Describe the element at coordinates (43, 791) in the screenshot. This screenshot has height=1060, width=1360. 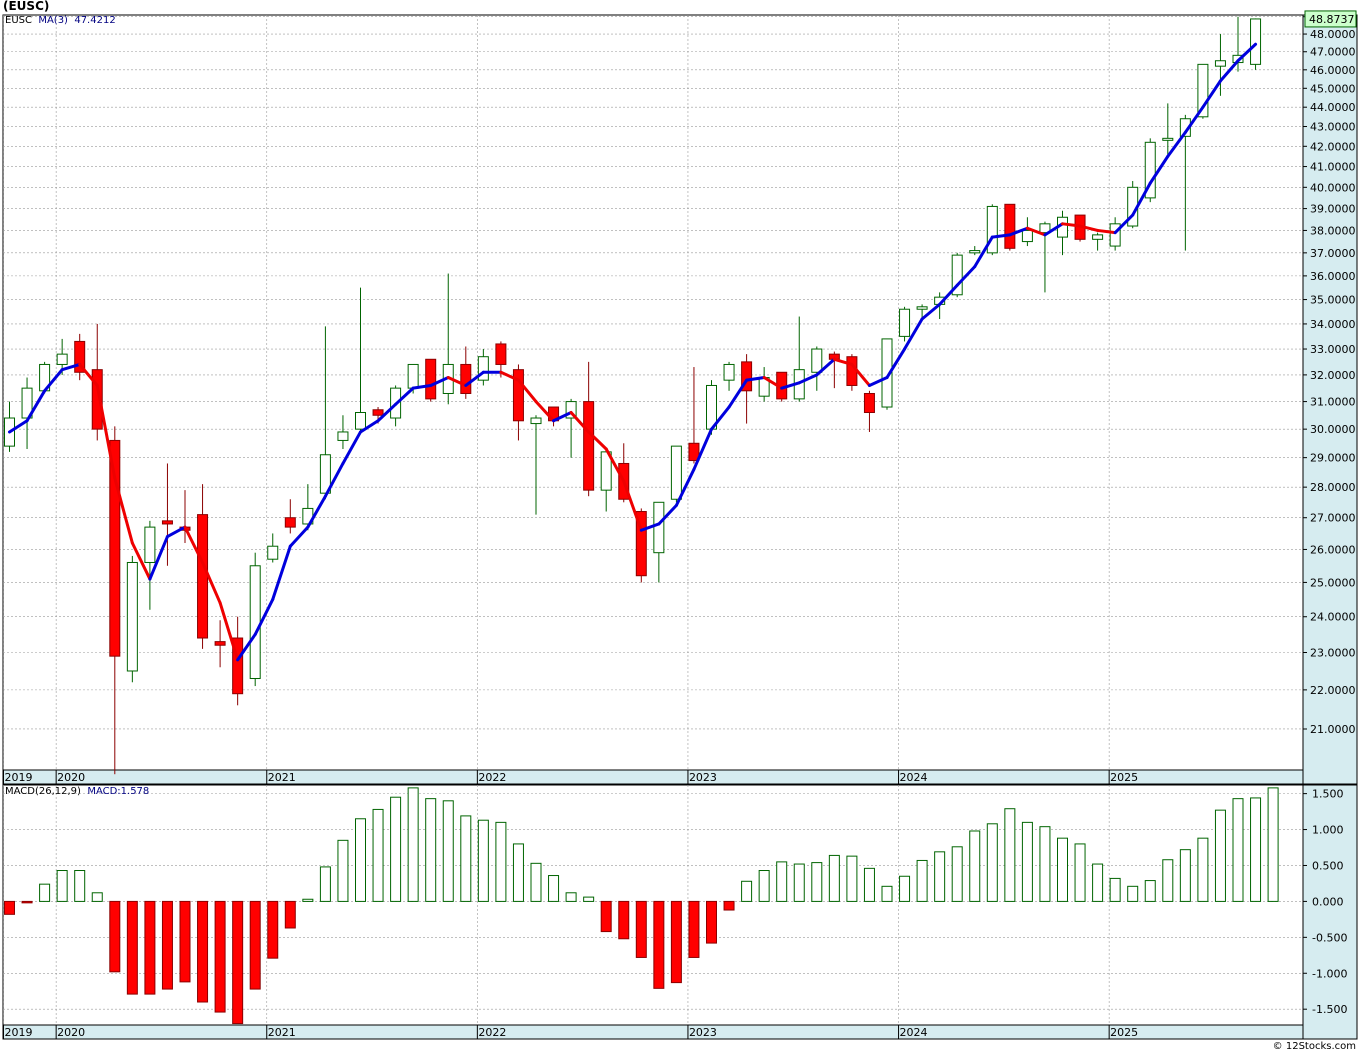
I see `legend-macd-label: MACD(26,12,9)` at that location.